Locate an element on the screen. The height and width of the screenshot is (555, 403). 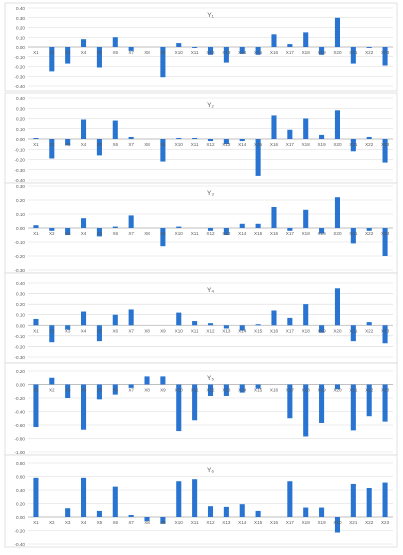
x-tick-label: X3 is located at coordinates (68, 522).